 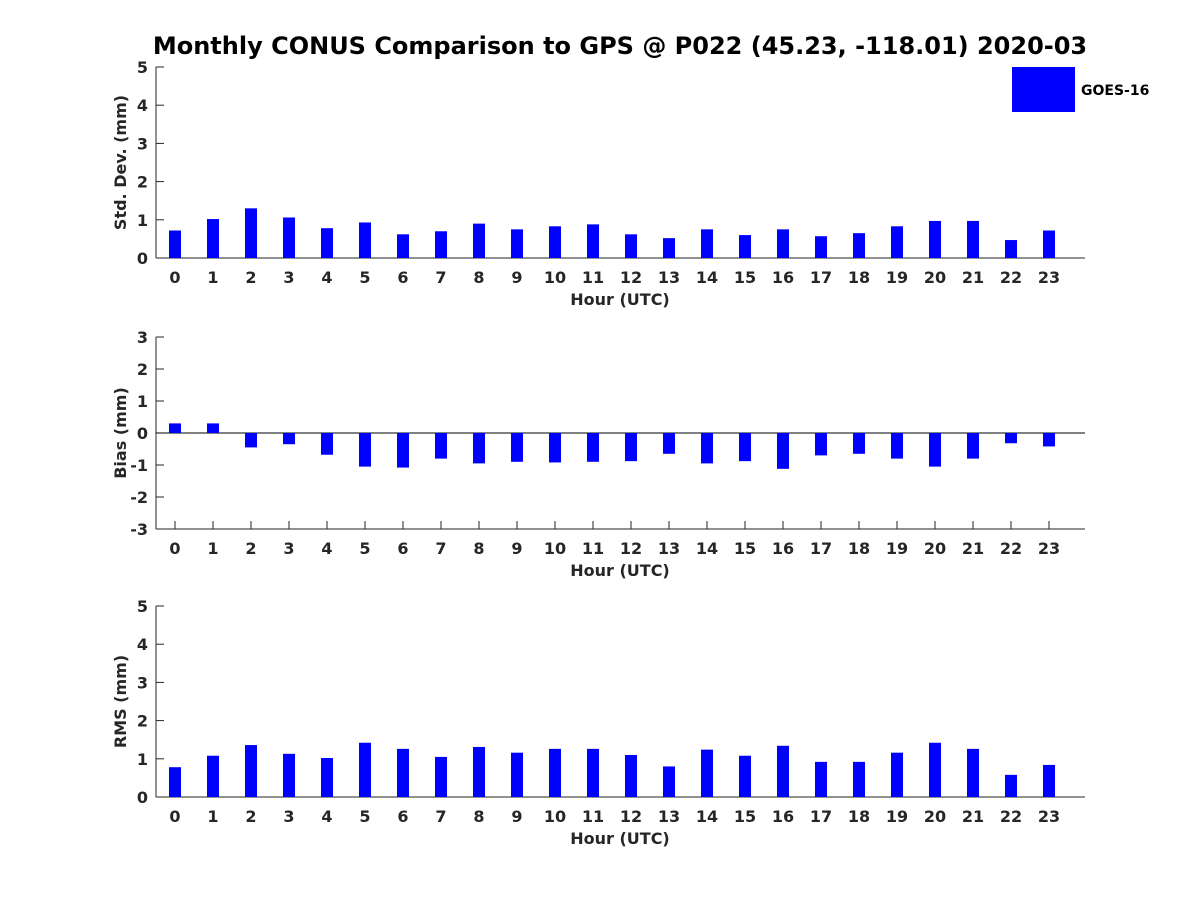 I want to click on y-tick-label: -3, so click(x=139, y=529).